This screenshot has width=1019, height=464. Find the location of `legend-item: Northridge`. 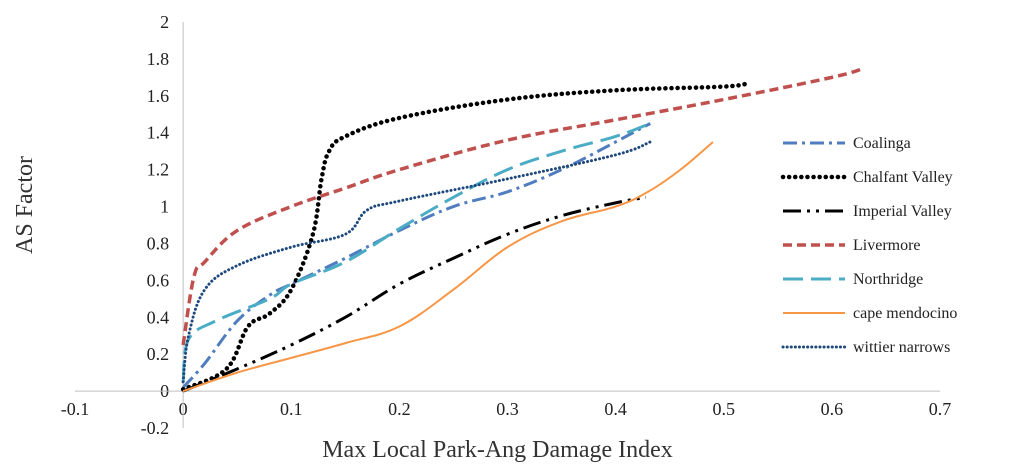

legend-item: Northridge is located at coordinates (853, 279).